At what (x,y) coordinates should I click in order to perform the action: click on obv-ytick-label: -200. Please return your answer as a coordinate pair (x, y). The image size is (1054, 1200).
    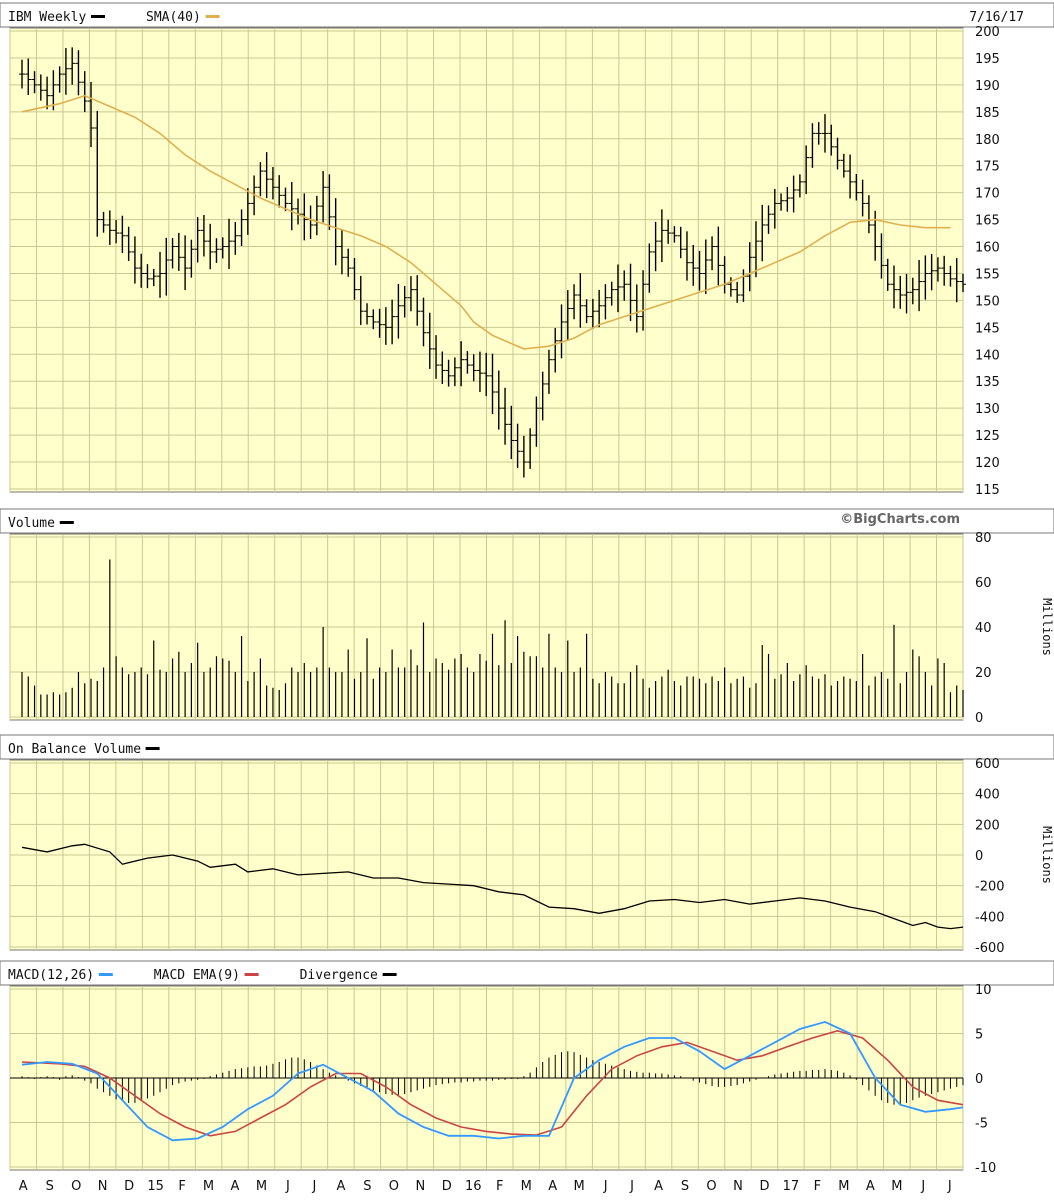
    Looking at the image, I should click on (990, 887).